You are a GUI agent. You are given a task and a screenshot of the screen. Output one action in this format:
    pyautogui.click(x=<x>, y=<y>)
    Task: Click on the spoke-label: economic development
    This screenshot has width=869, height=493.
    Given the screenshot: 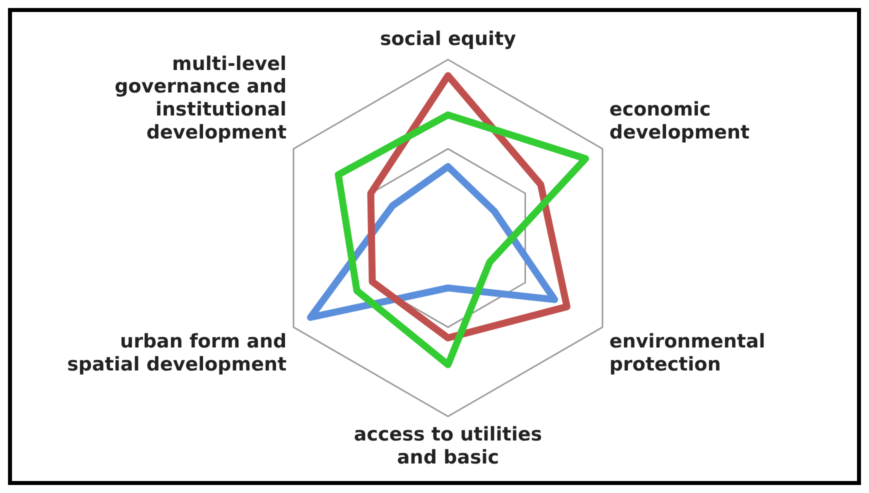 What is the action you would take?
    pyautogui.click(x=679, y=121)
    